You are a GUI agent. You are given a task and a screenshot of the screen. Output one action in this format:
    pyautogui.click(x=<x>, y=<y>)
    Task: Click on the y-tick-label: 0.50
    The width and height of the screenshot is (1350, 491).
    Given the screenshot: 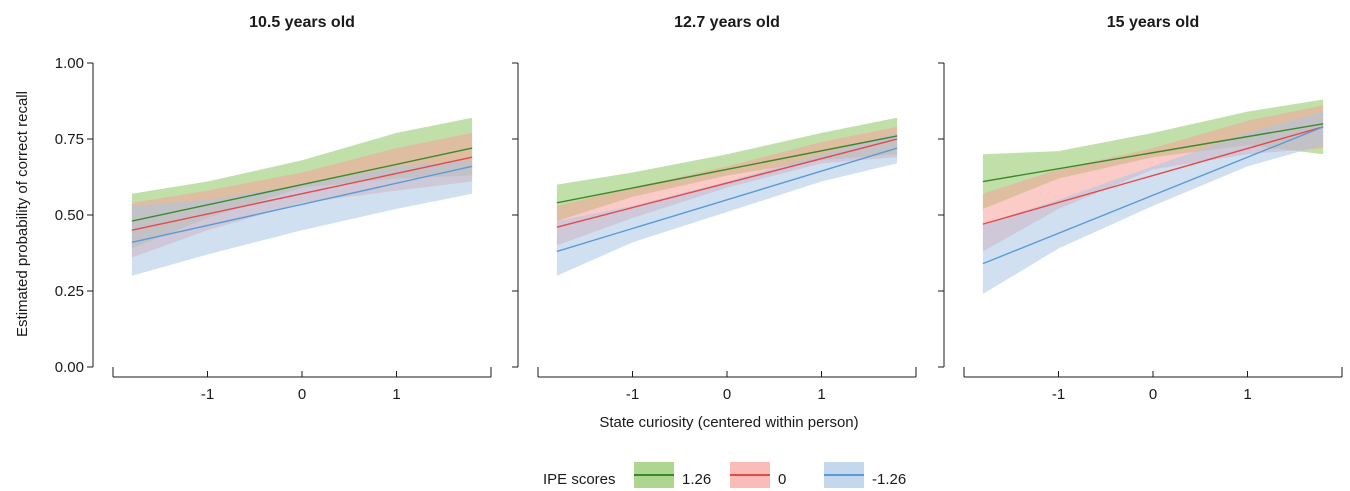 What is the action you would take?
    pyautogui.click(x=69, y=215)
    